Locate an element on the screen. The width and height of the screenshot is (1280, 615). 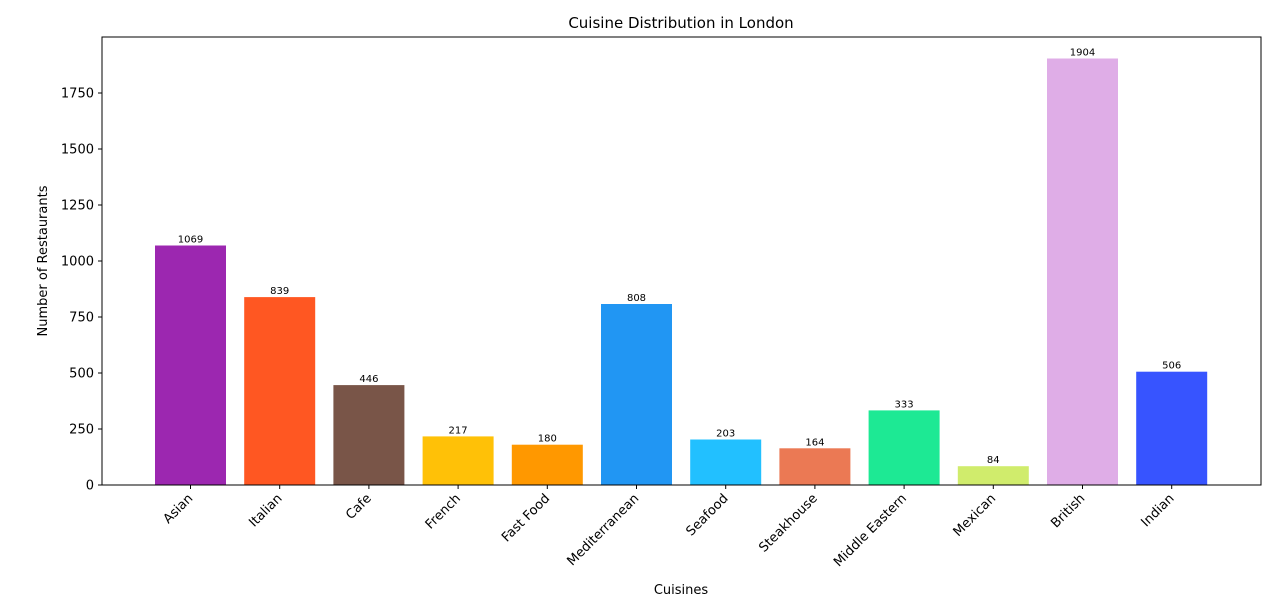
data-label: 333 is located at coordinates (904, 404).